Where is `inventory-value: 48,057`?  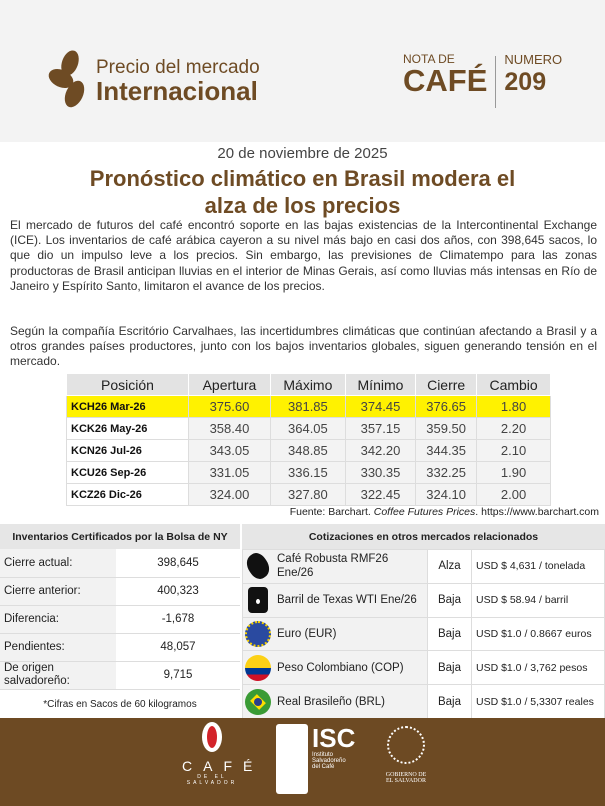
inventory-value: 48,057 is located at coordinates (178, 647).